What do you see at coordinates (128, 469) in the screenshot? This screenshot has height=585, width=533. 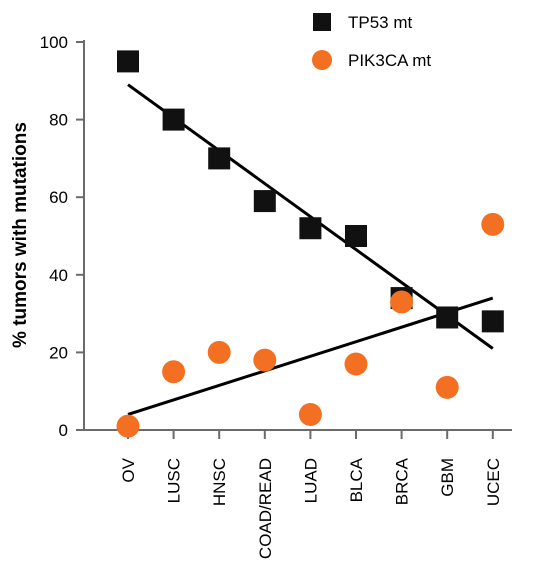 I see `x-tick-label: OV` at bounding box center [128, 469].